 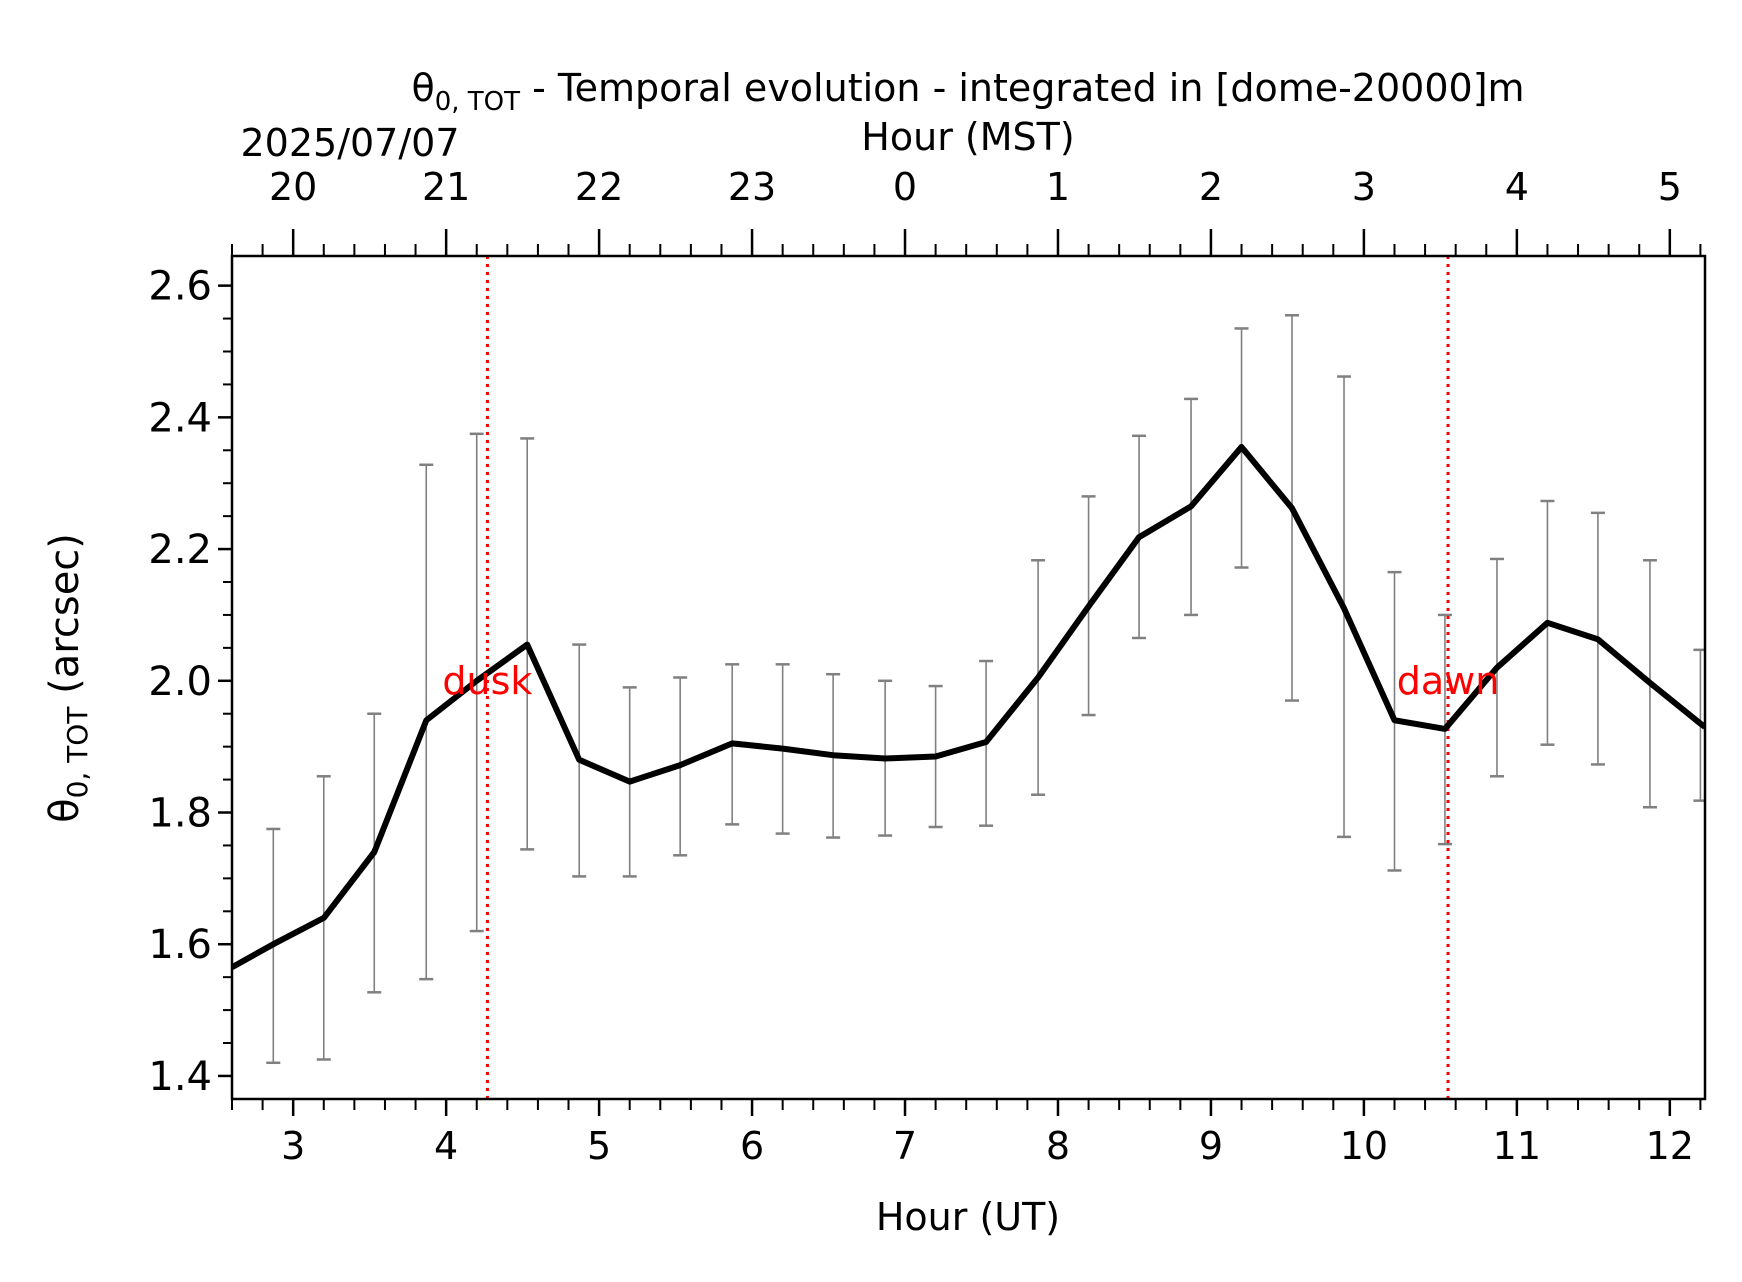 I want to click on title-symbol: θ, so click(x=422, y=88).